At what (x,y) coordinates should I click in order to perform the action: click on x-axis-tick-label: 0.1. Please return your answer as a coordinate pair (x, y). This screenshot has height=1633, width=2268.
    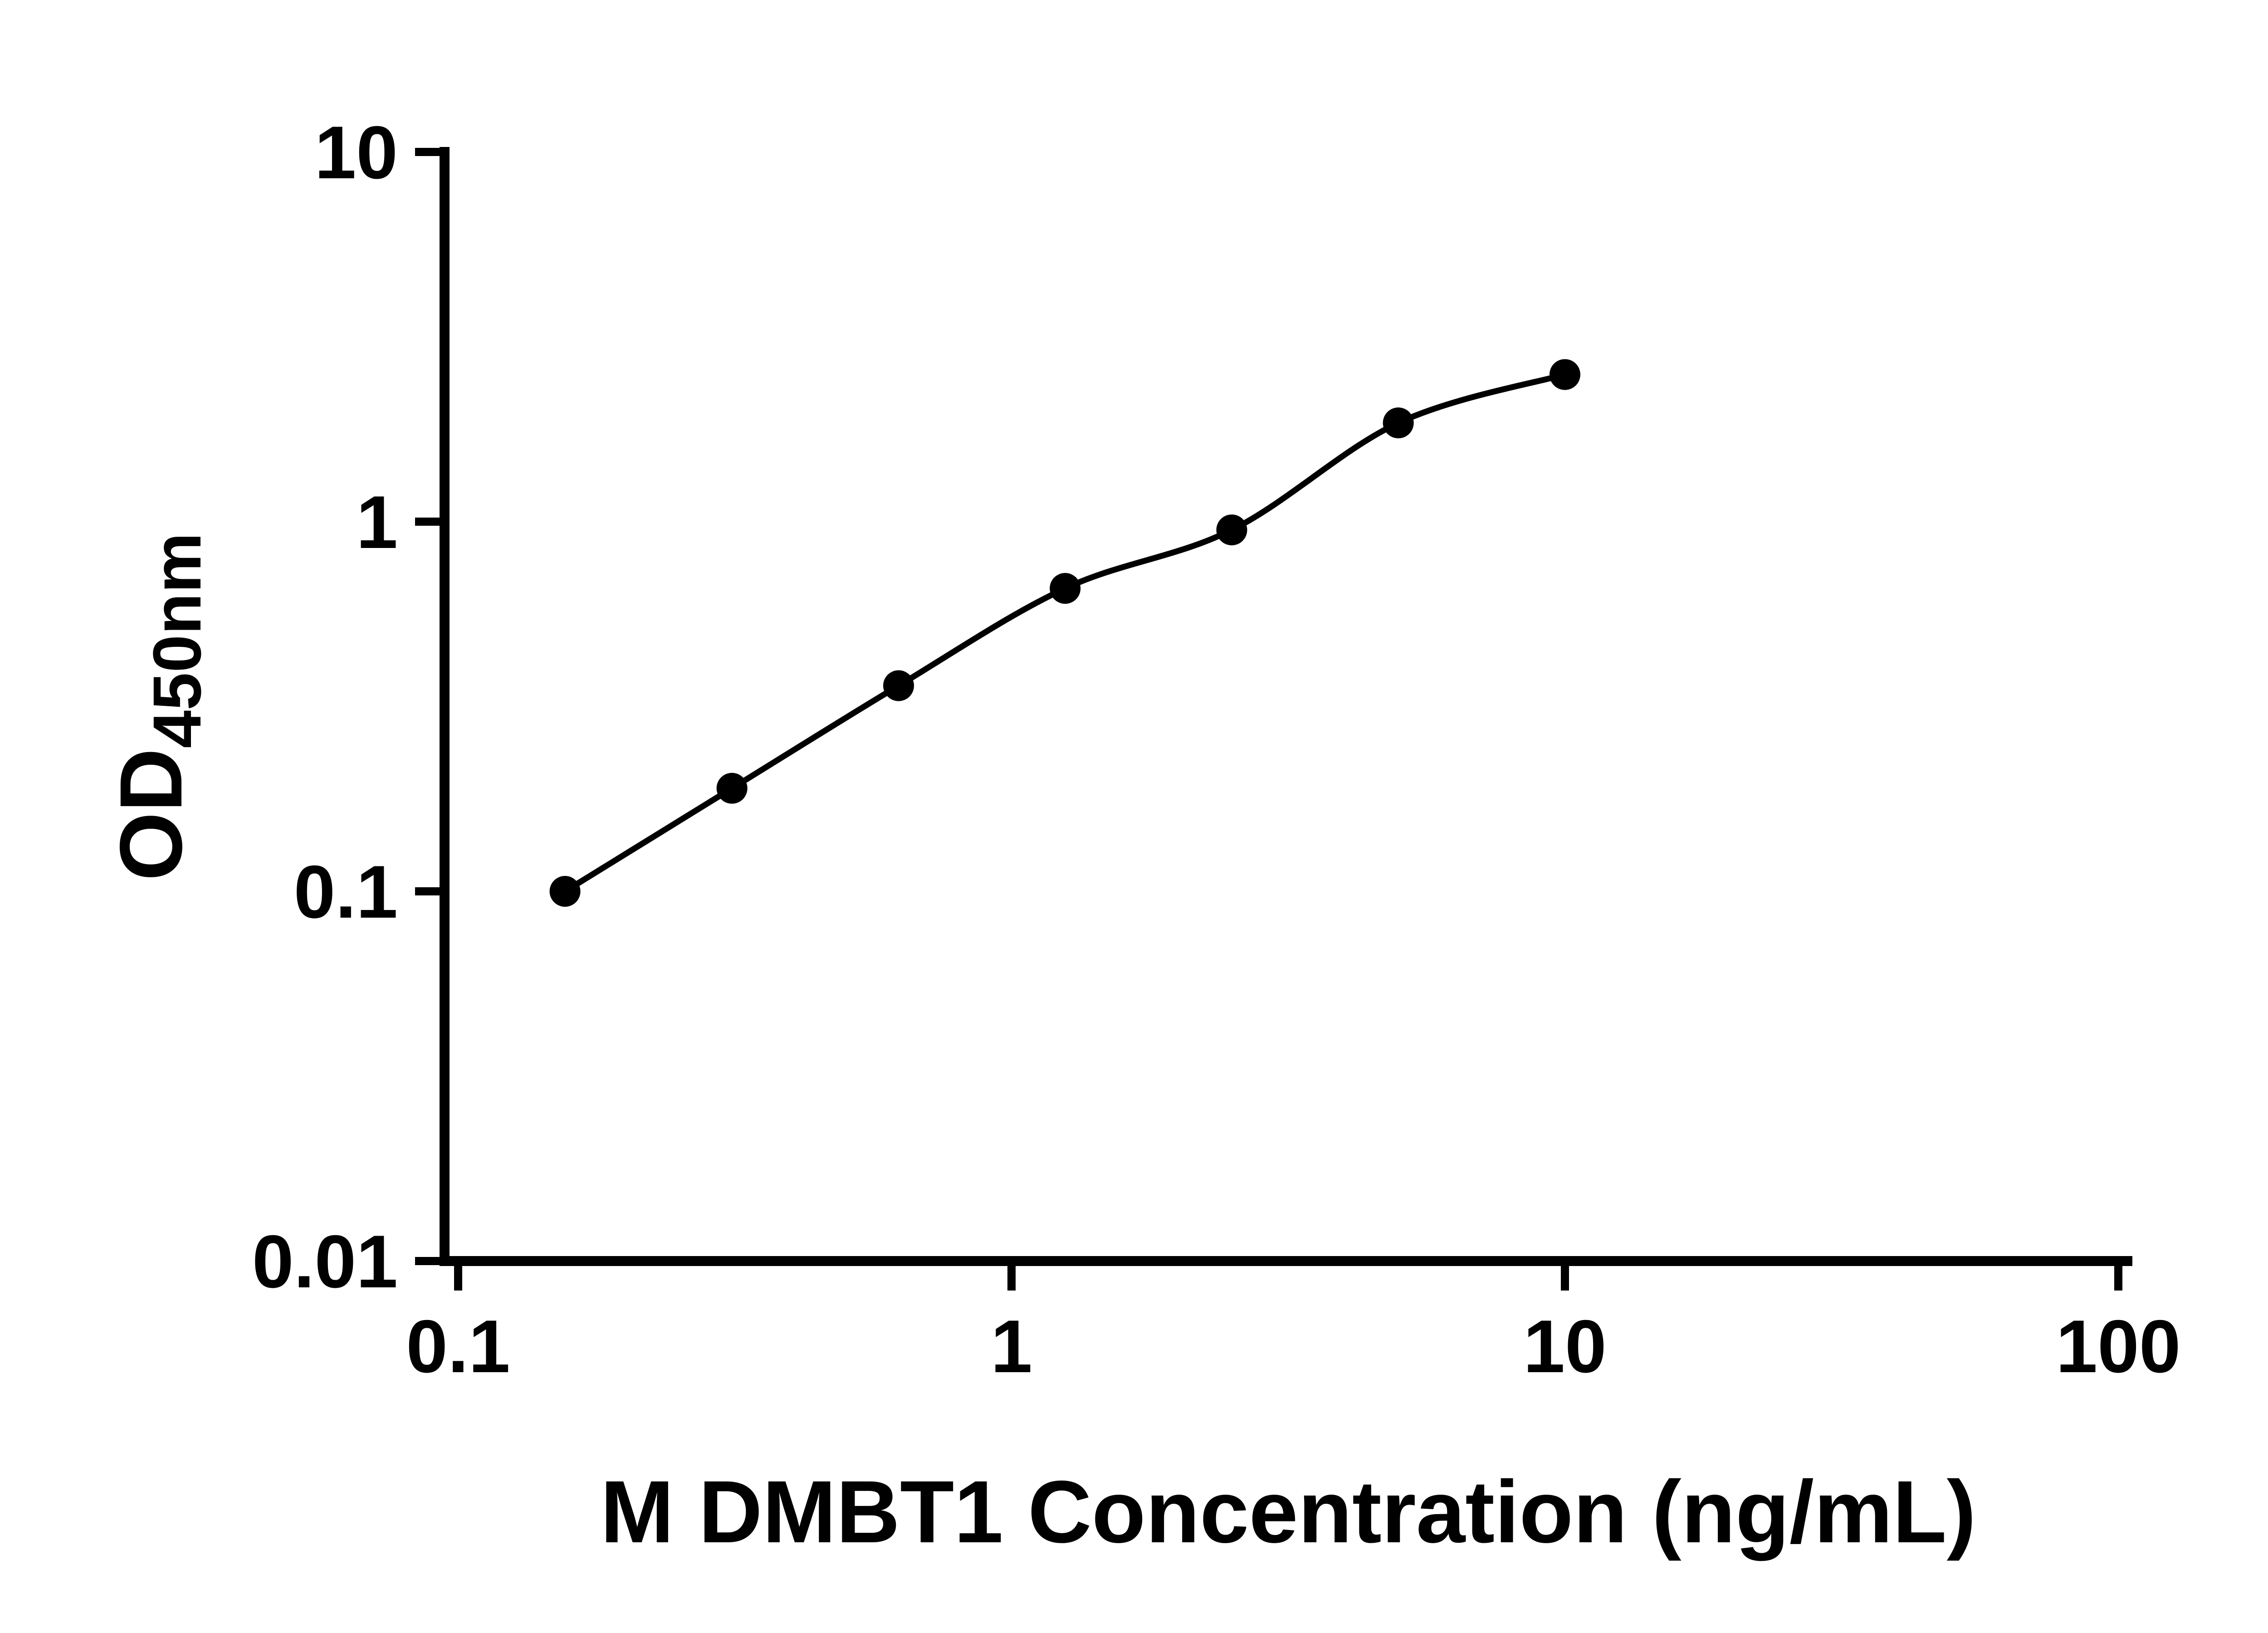
    Looking at the image, I should click on (458, 1346).